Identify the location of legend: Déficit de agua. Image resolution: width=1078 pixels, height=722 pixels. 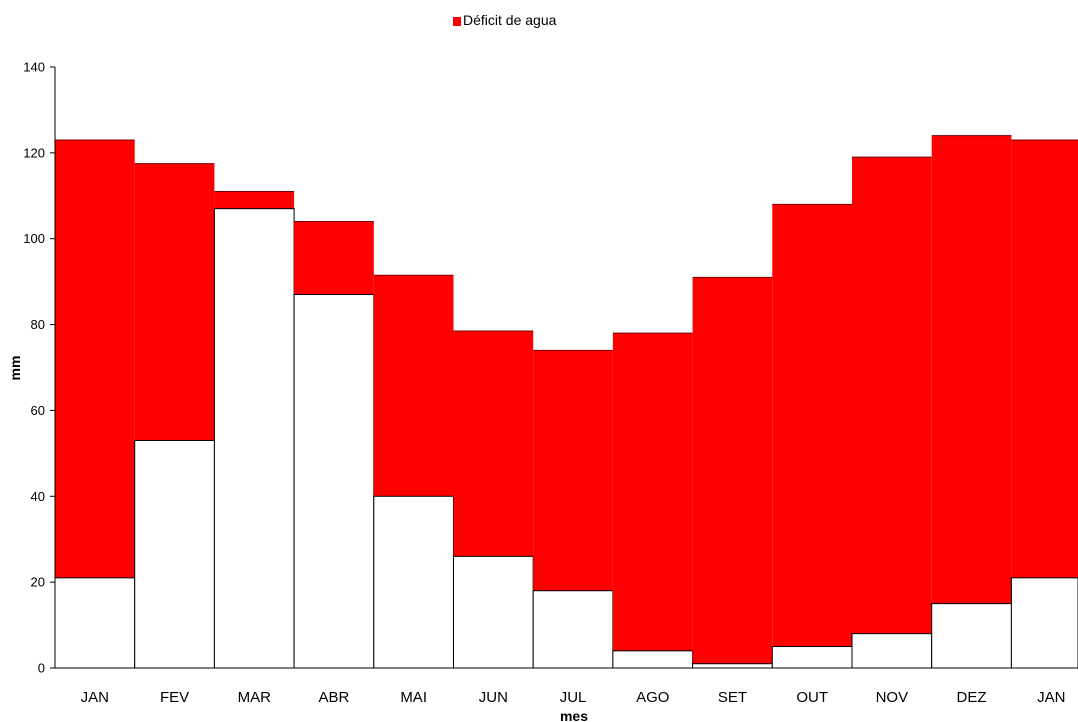
(505, 20).